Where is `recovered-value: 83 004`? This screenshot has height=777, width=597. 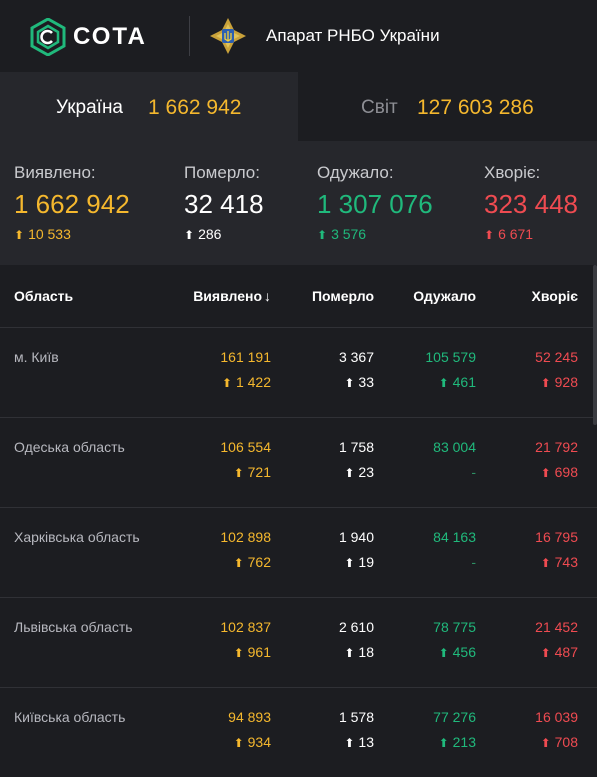 recovered-value: 83 004 is located at coordinates (454, 447).